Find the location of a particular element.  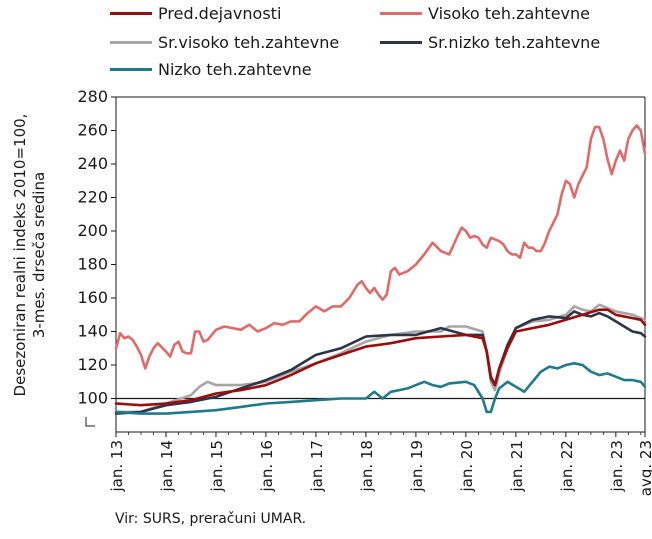

legend-label: Visoko teh.zahtevne is located at coordinates (509, 13).